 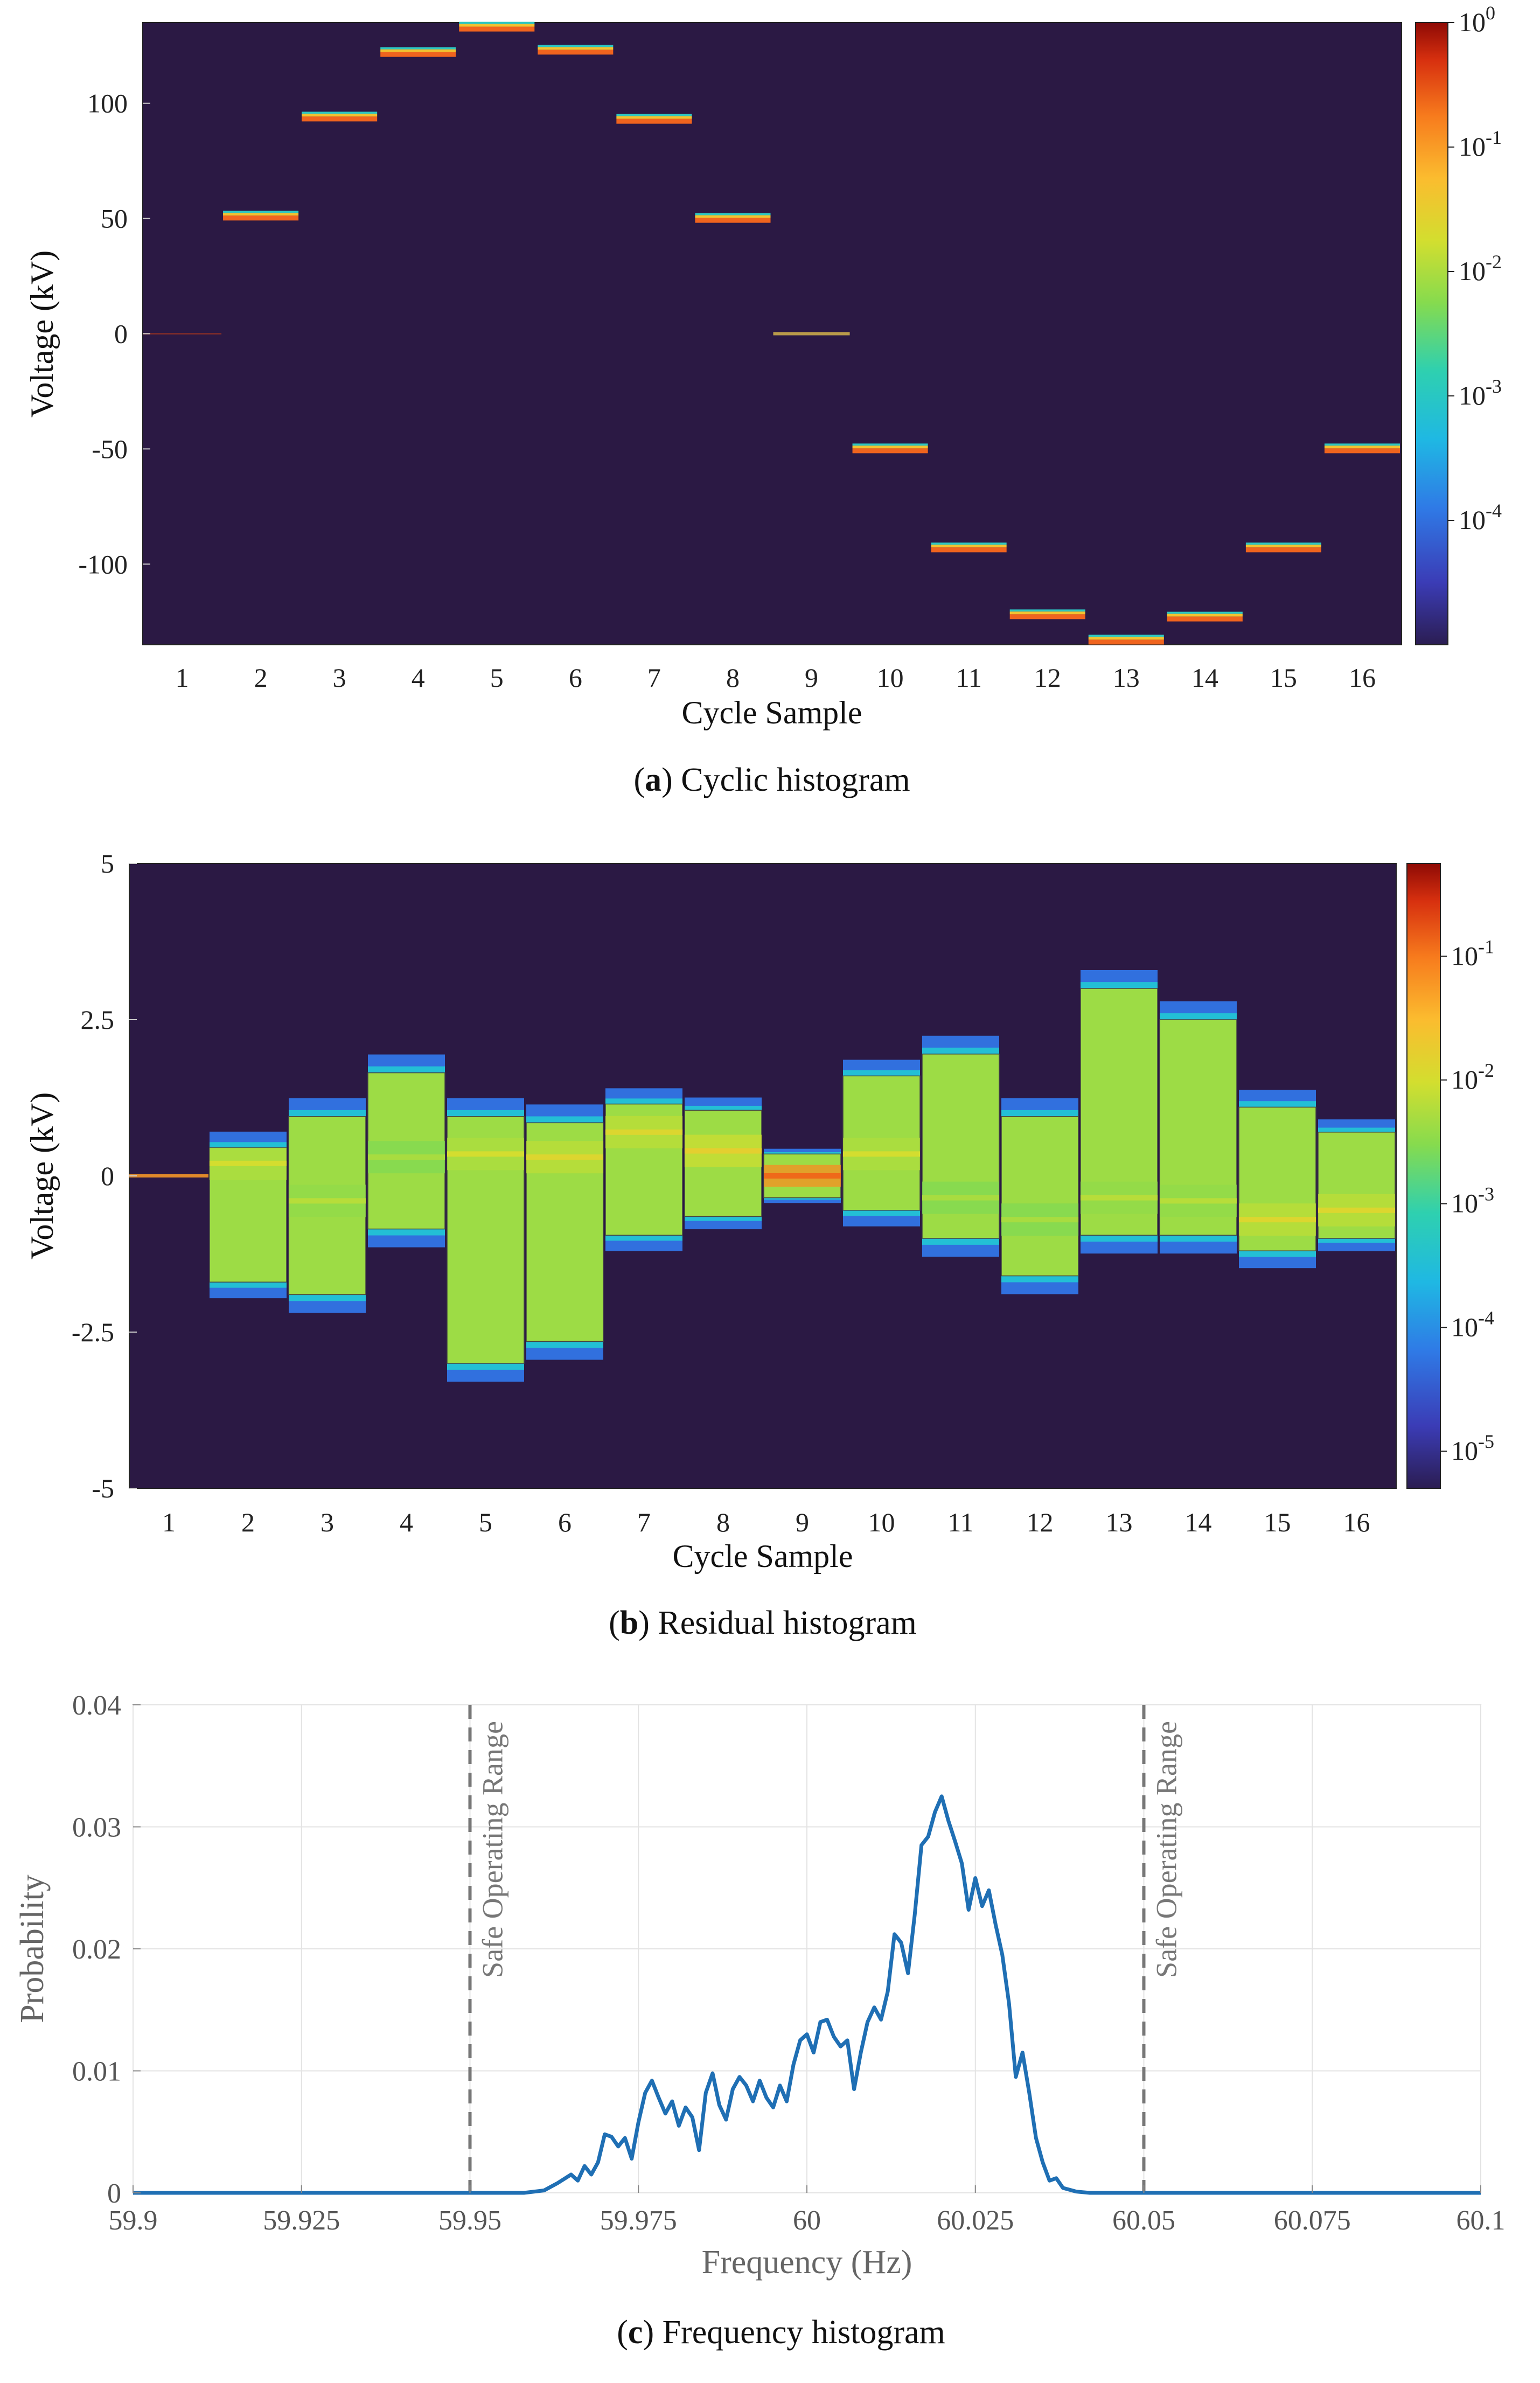 What do you see at coordinates (96, 1705) in the screenshot?
I see `frequency-y-tick-label: 0.04` at bounding box center [96, 1705].